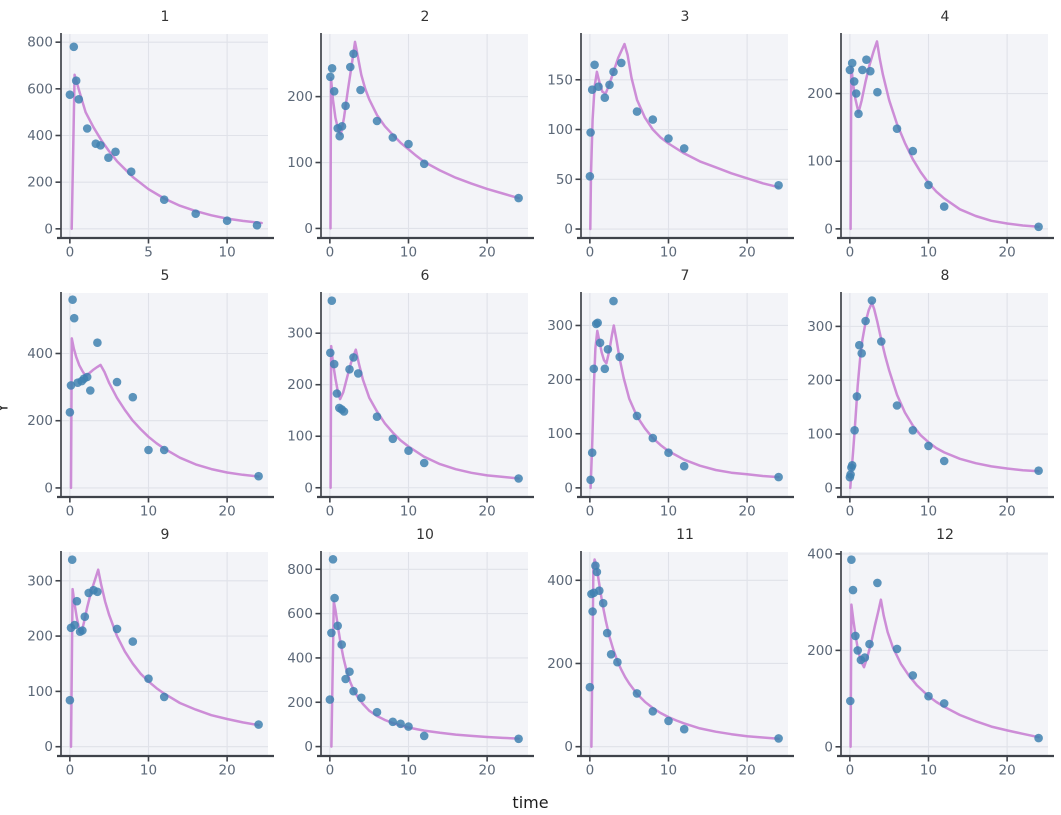 This screenshot has width=1061, height=815. I want to click on subplot-panel-1: 0 5 10 0 200 400 600 800 1, so click(146, 135).